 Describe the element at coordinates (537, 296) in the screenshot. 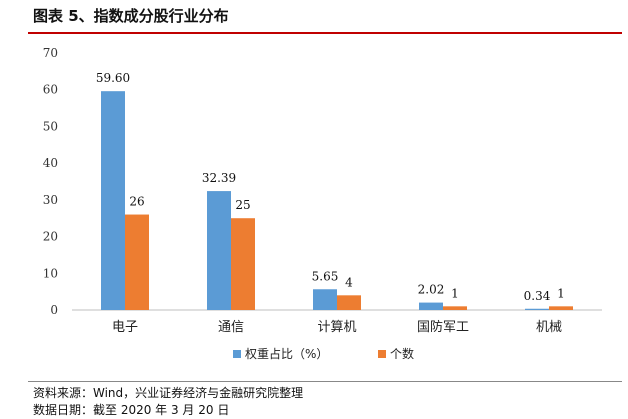

I see `weight-data-label: 0.34` at that location.